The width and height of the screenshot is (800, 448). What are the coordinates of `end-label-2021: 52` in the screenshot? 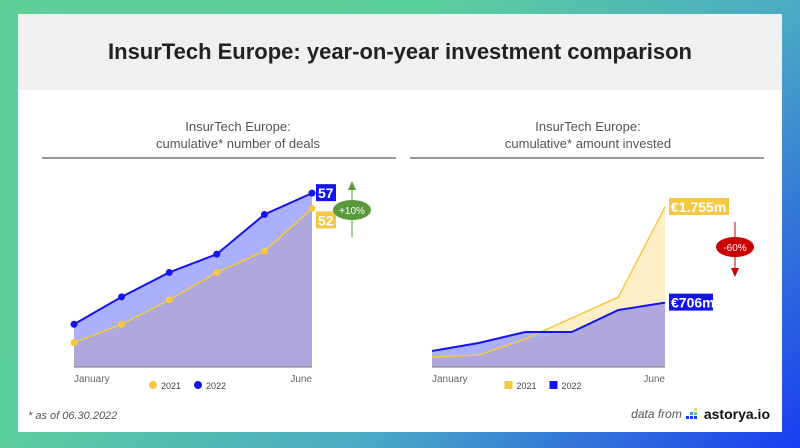 It's located at (326, 220).